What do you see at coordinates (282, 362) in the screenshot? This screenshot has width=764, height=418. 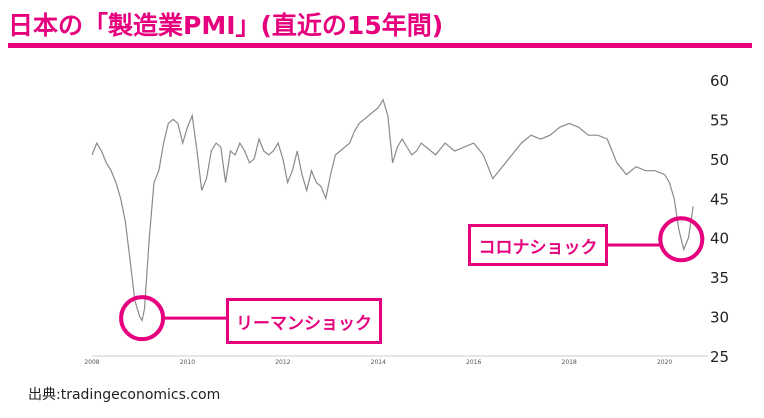 I see `x-tick-label: 2012` at bounding box center [282, 362].